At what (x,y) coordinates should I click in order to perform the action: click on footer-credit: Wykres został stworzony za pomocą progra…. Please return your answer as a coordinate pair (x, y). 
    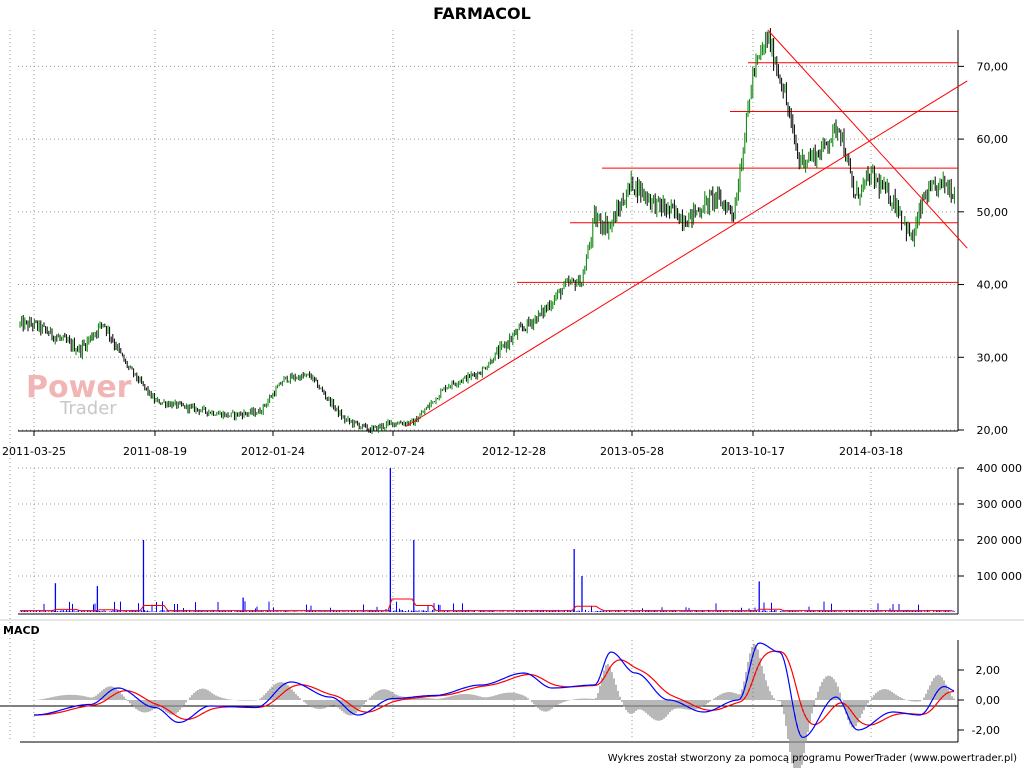
    Looking at the image, I should click on (812, 758).